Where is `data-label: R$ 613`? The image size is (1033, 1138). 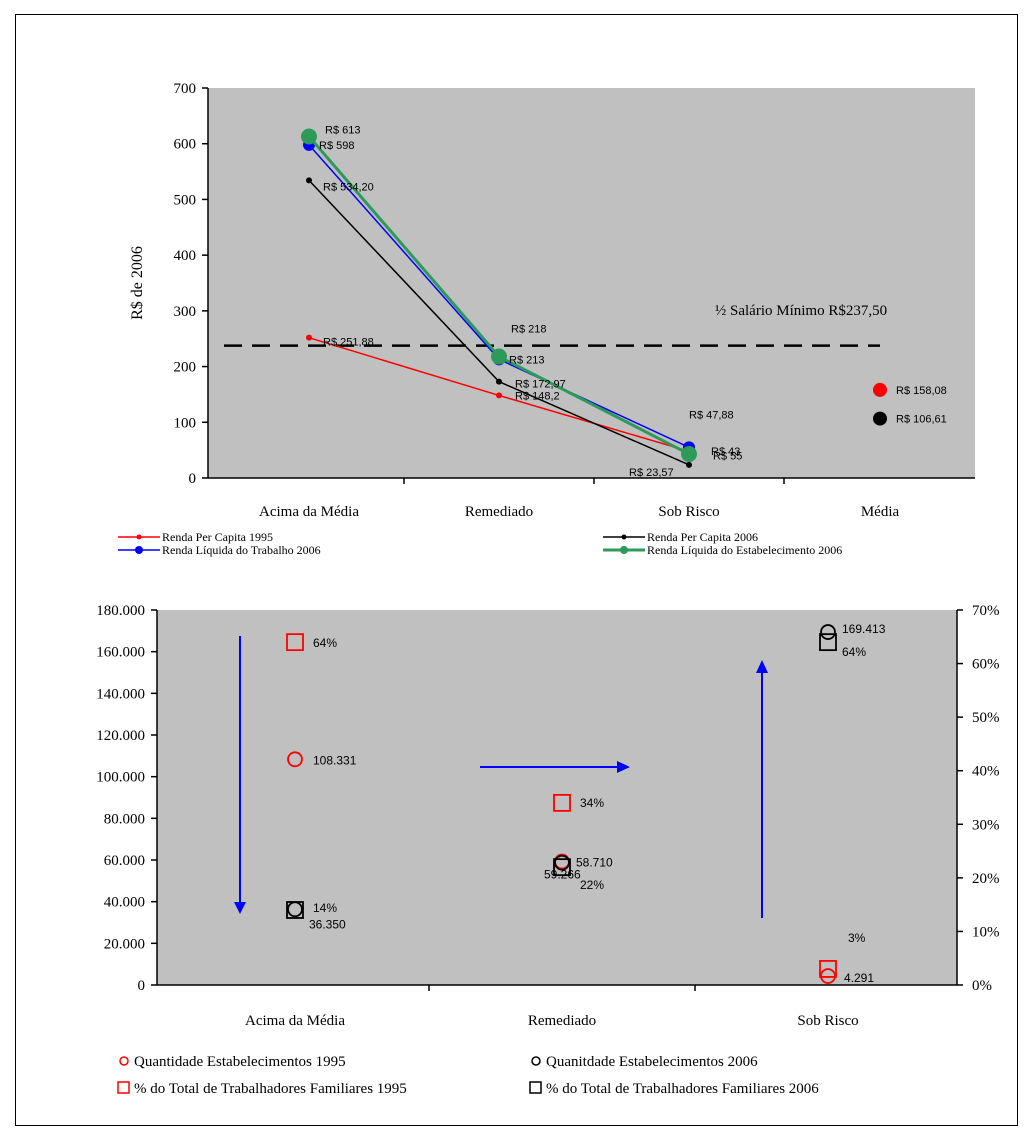
data-label: R$ 613 is located at coordinates (342, 130).